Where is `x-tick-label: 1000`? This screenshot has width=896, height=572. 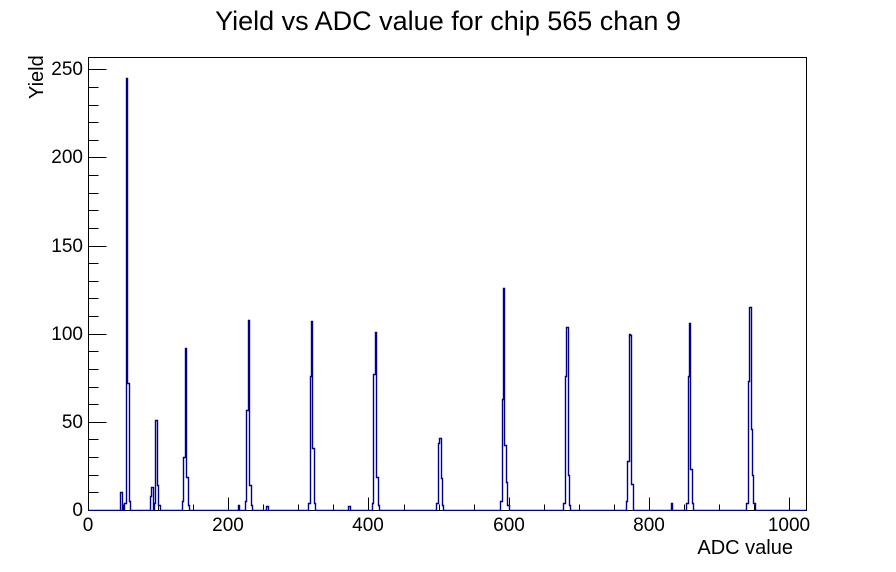
x-tick-label: 1000 is located at coordinates (789, 525).